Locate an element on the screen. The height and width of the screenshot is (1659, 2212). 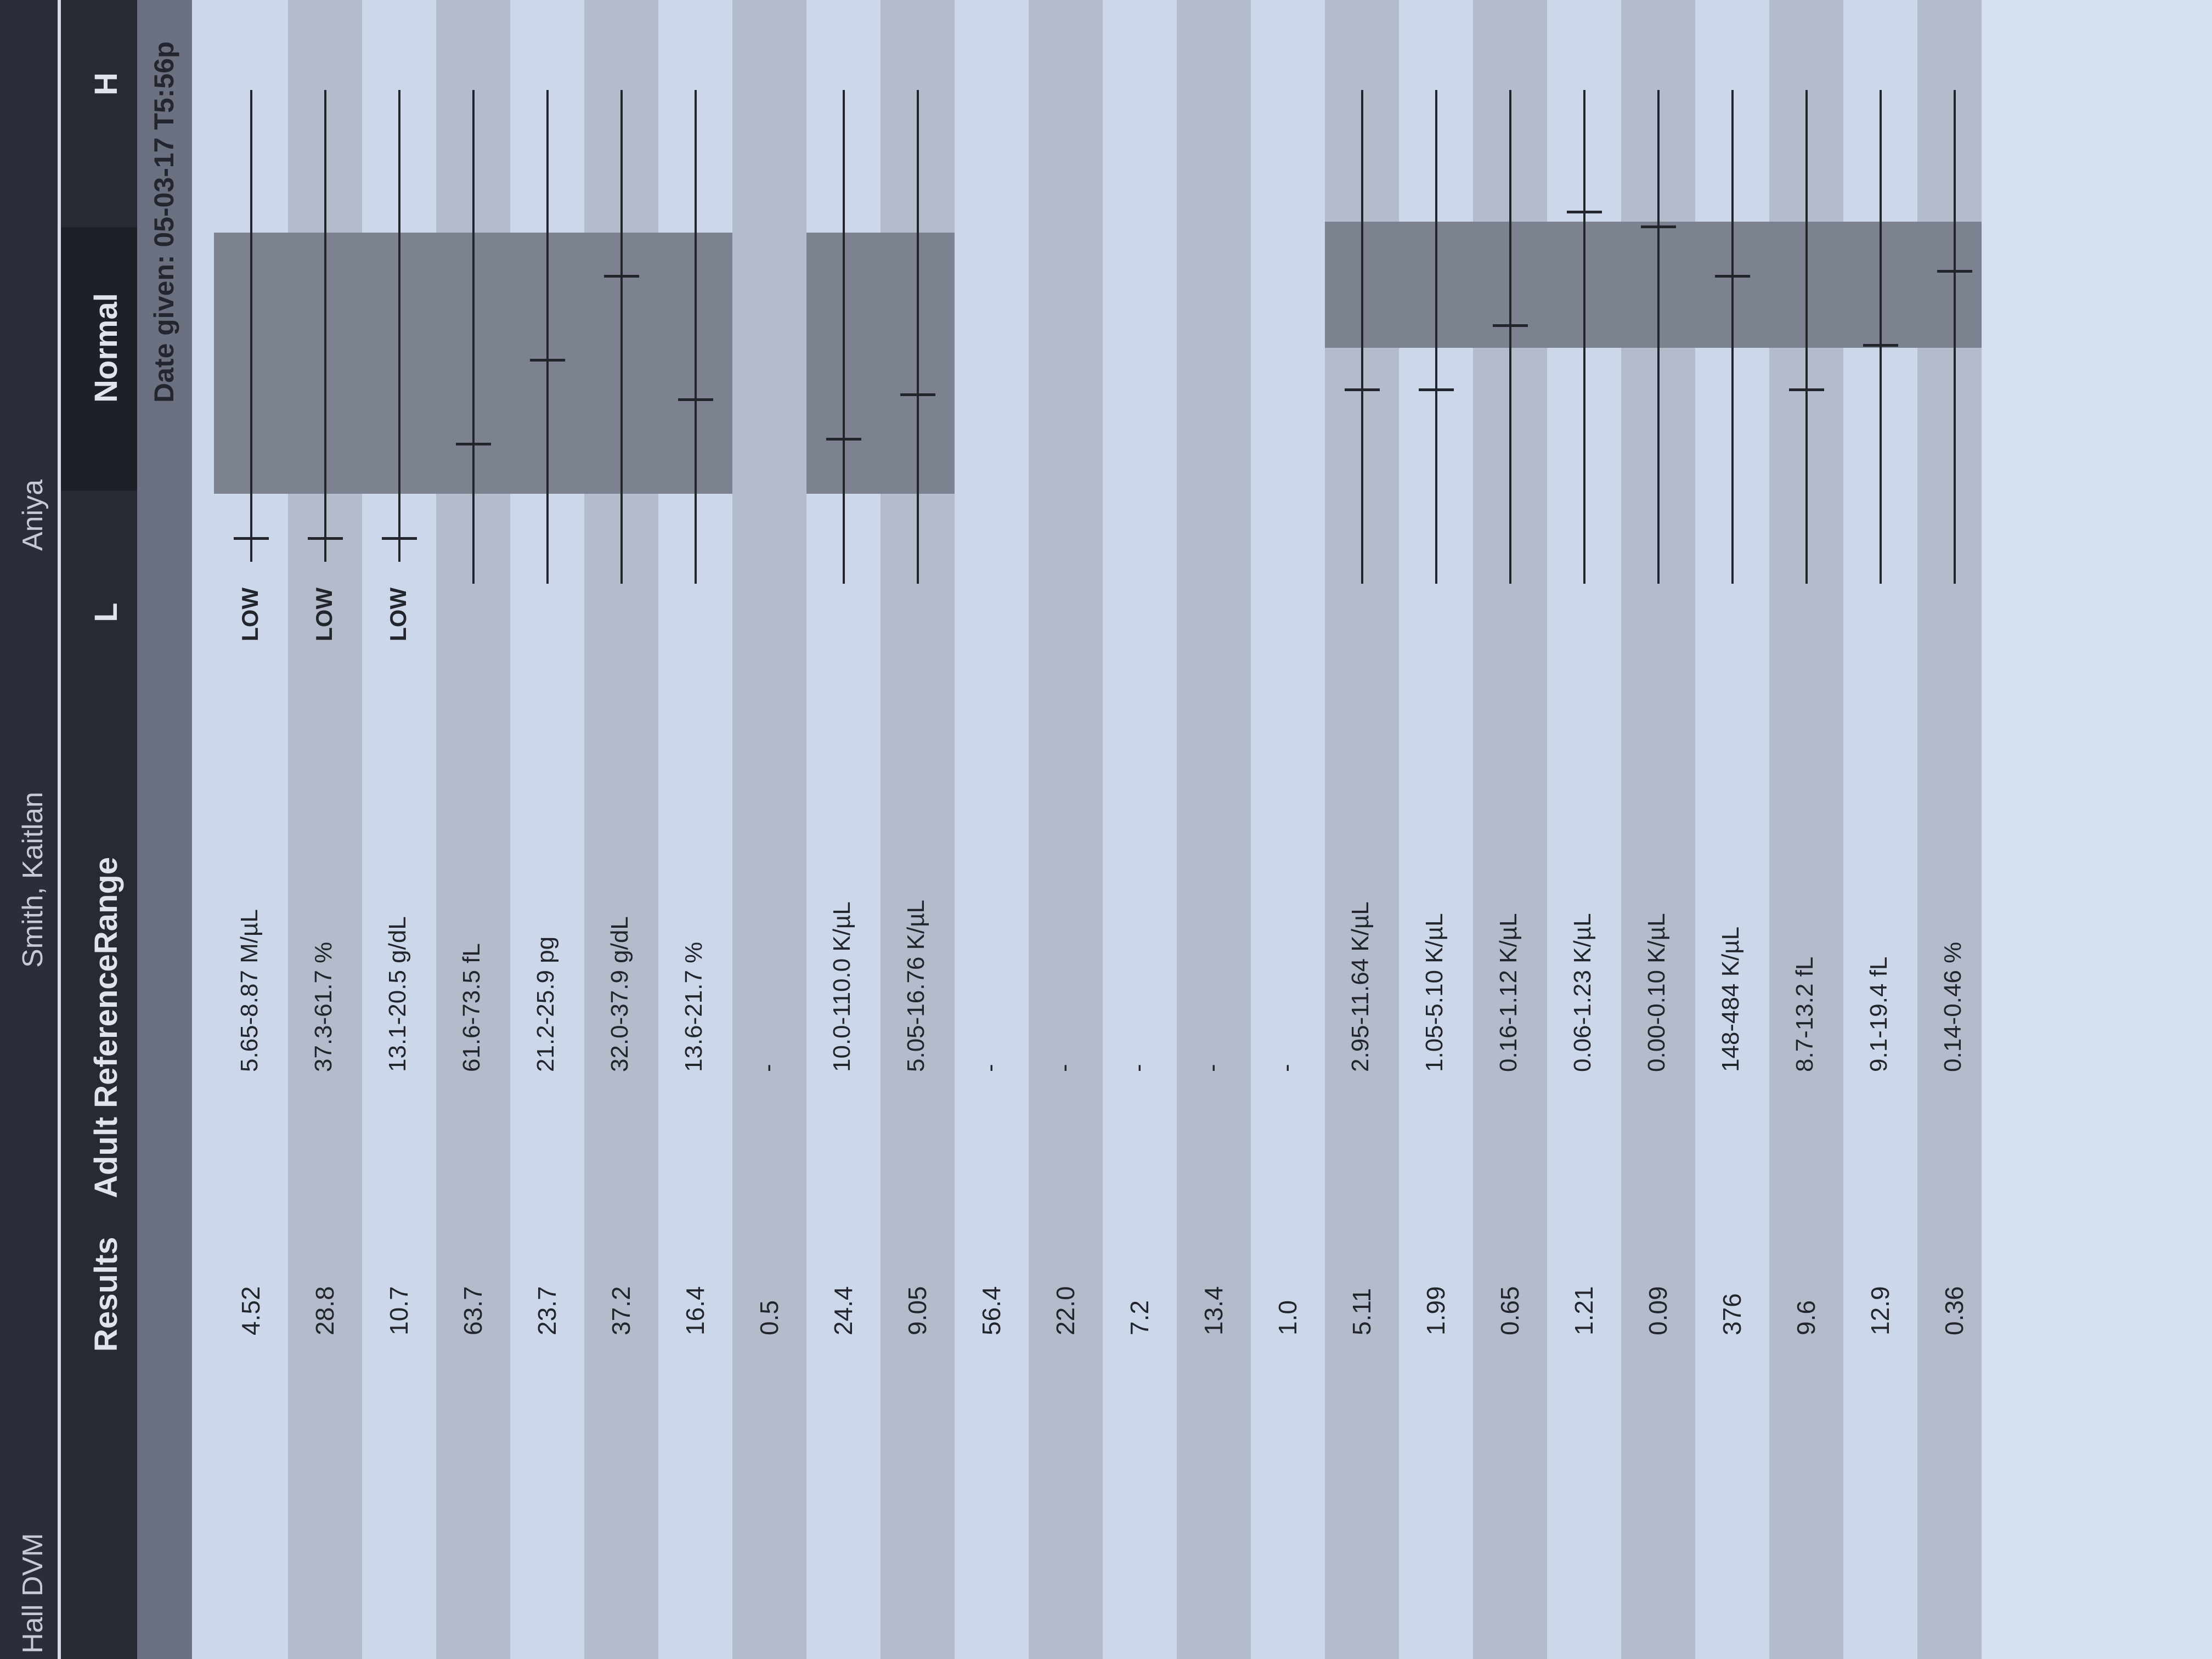
result-value: 0.09 is located at coordinates (1658, 1310).